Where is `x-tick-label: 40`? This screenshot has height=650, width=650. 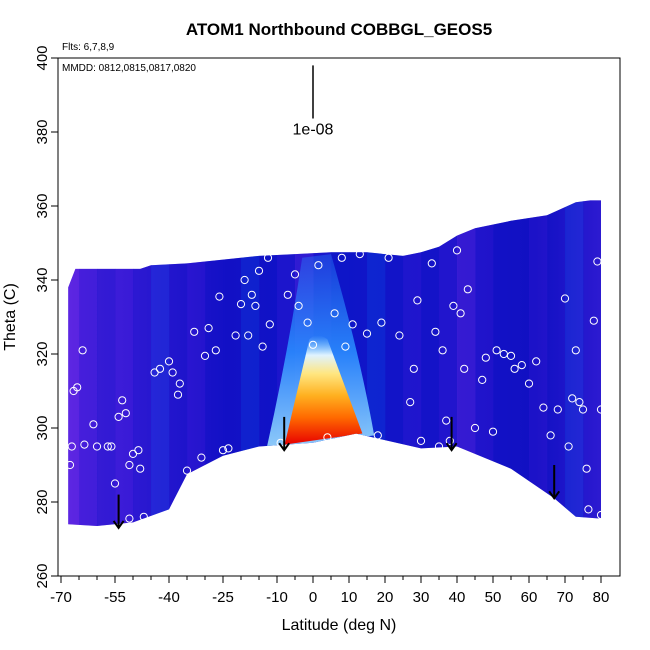
x-tick-label: 40 is located at coordinates (457, 597).